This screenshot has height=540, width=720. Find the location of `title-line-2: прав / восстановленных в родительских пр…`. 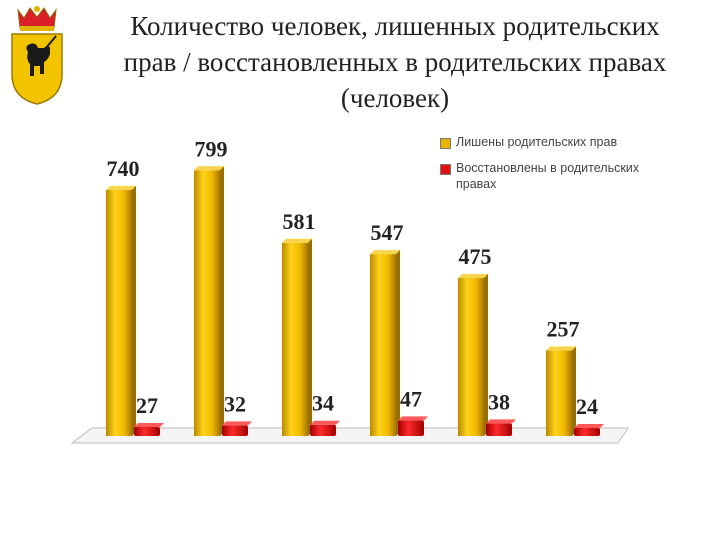

title-line-2: прав / восстановленных в родительских пр… is located at coordinates (395, 62).